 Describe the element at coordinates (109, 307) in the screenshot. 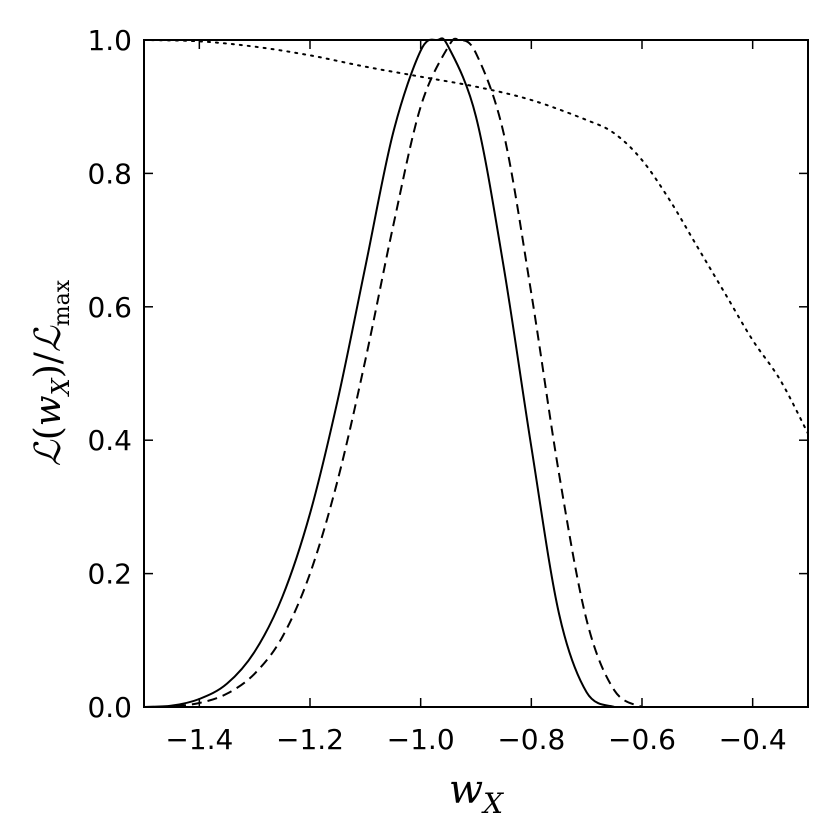

I see `y-tick-label: 0.6` at that location.